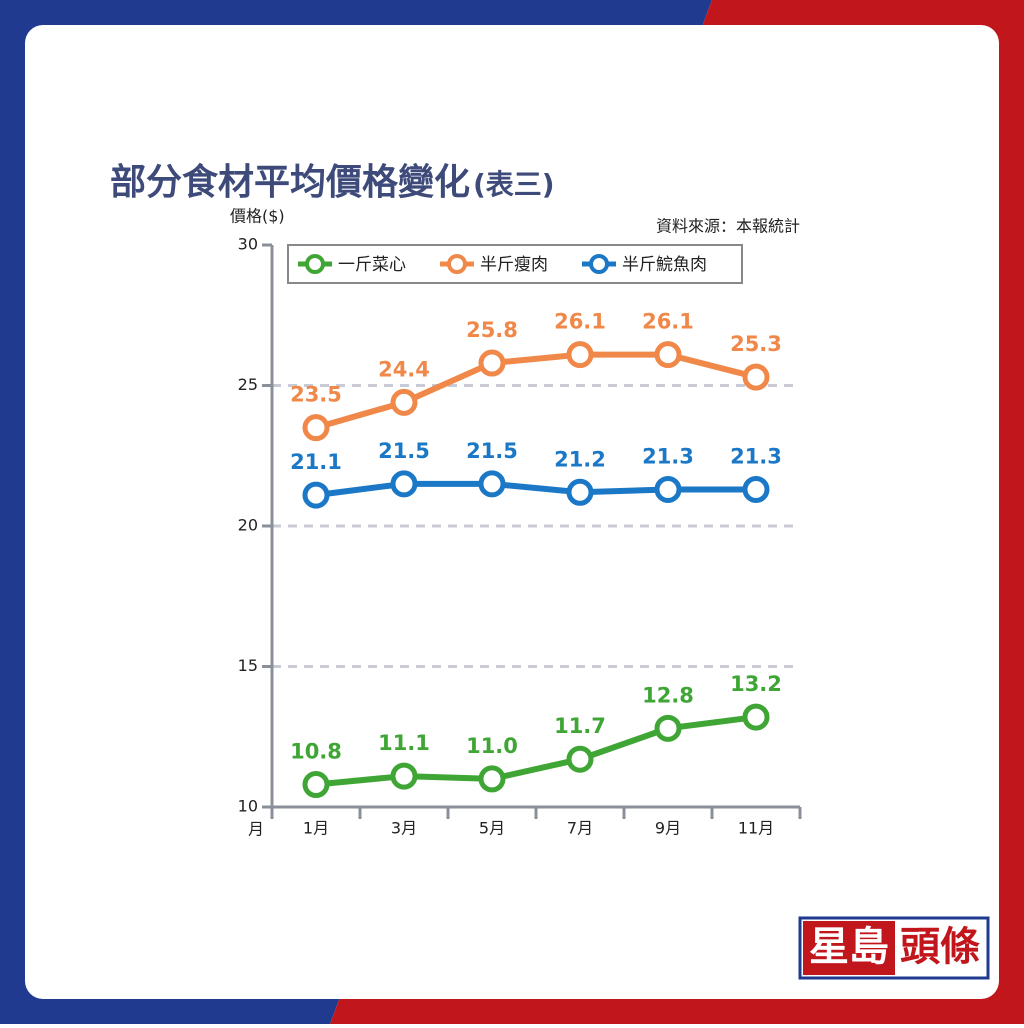 The height and width of the screenshot is (1028, 1024). Describe the element at coordinates (316, 752) in the screenshot. I see `data-label: 10.8` at that location.